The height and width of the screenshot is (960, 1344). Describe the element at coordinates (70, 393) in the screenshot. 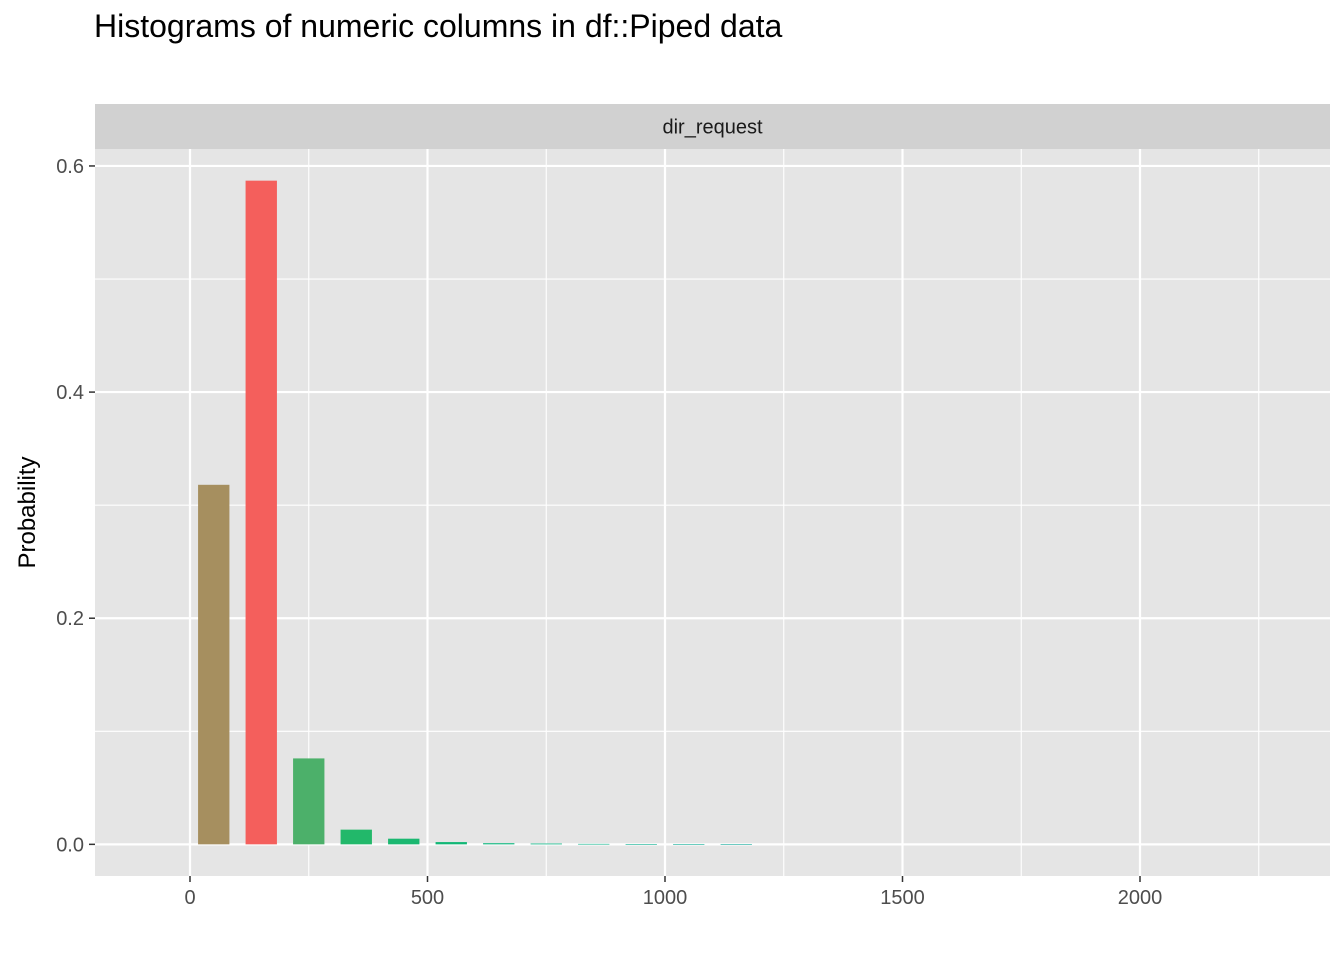

I see `y-tick-label: 0.4` at that location.